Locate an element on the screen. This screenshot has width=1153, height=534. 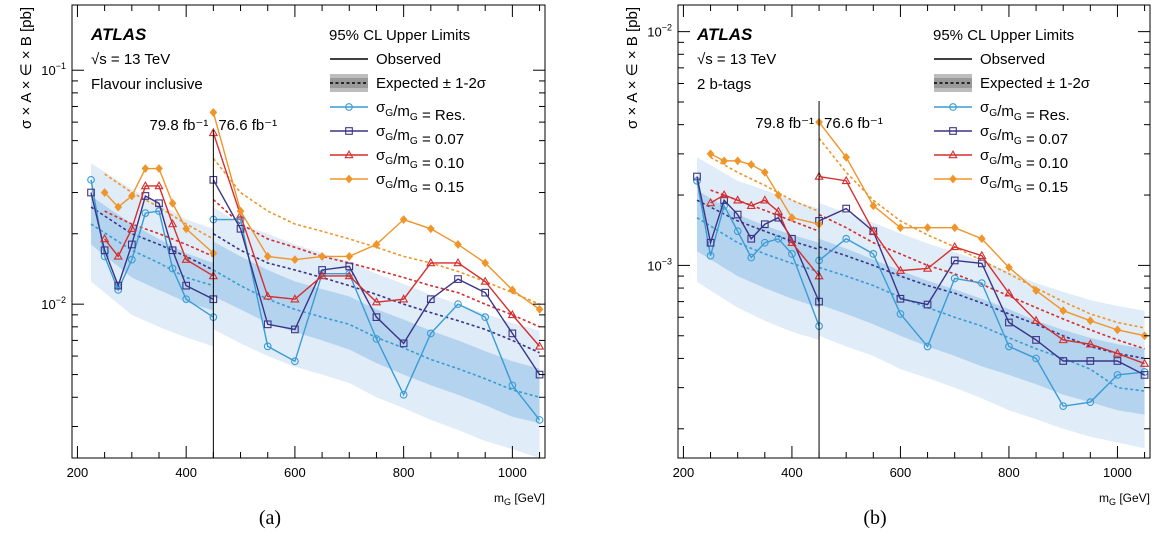
expected-line-3-right is located at coordinates (981, 233).